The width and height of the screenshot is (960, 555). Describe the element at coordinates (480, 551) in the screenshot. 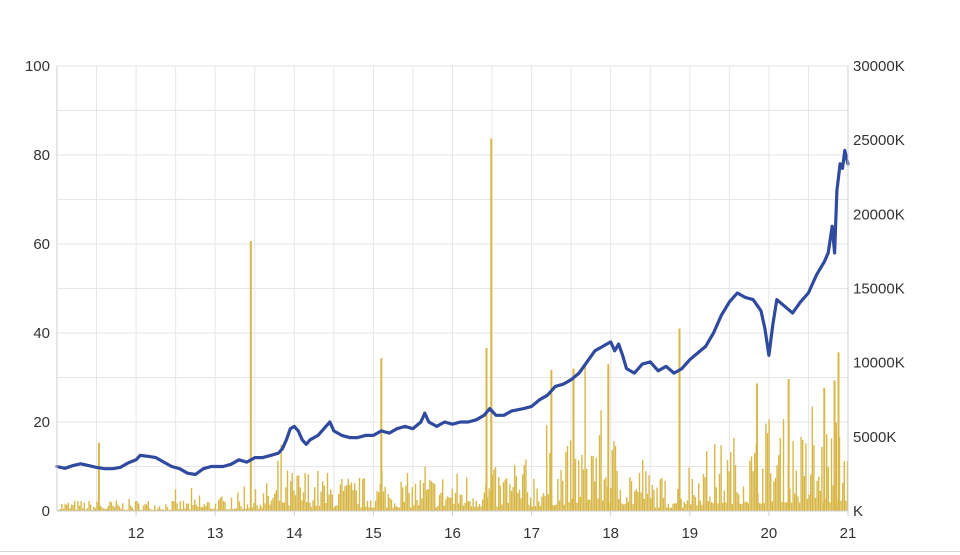

I see `bottom-divider` at that location.